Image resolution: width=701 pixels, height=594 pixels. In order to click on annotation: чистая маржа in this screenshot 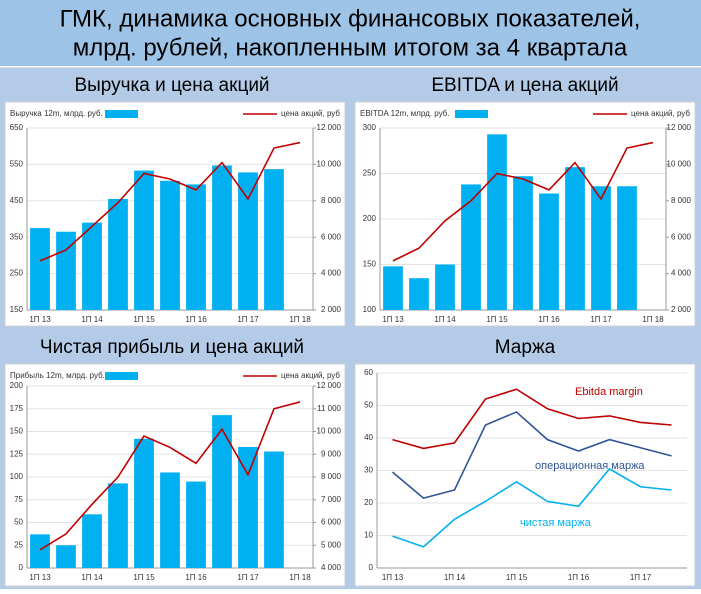, I will do `click(556, 523)`.